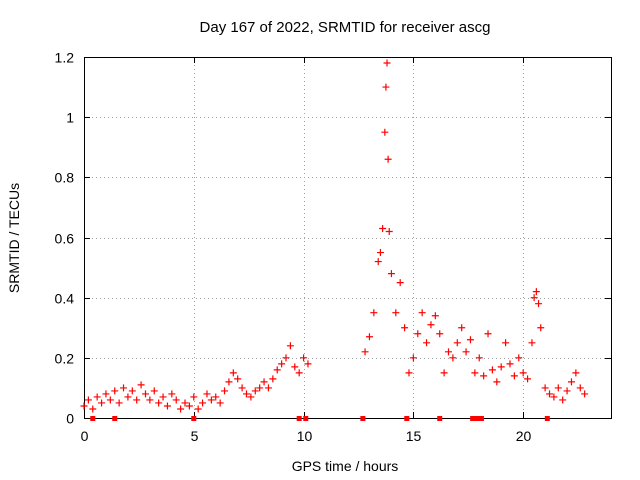 The image size is (640, 480). Describe the element at coordinates (195, 436) in the screenshot. I see `x-tick-label: 5` at that location.